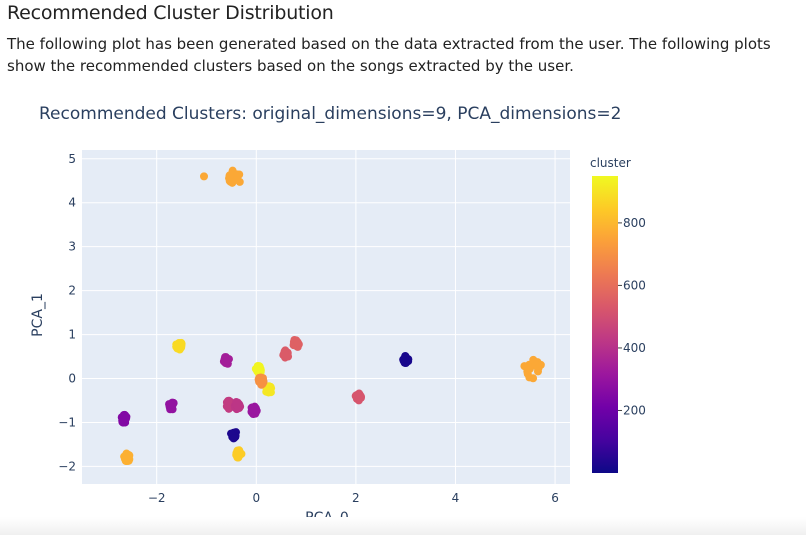 Image resolution: width=806 pixels, height=535 pixels. I want to click on y-tick-label: 3, so click(72, 247).